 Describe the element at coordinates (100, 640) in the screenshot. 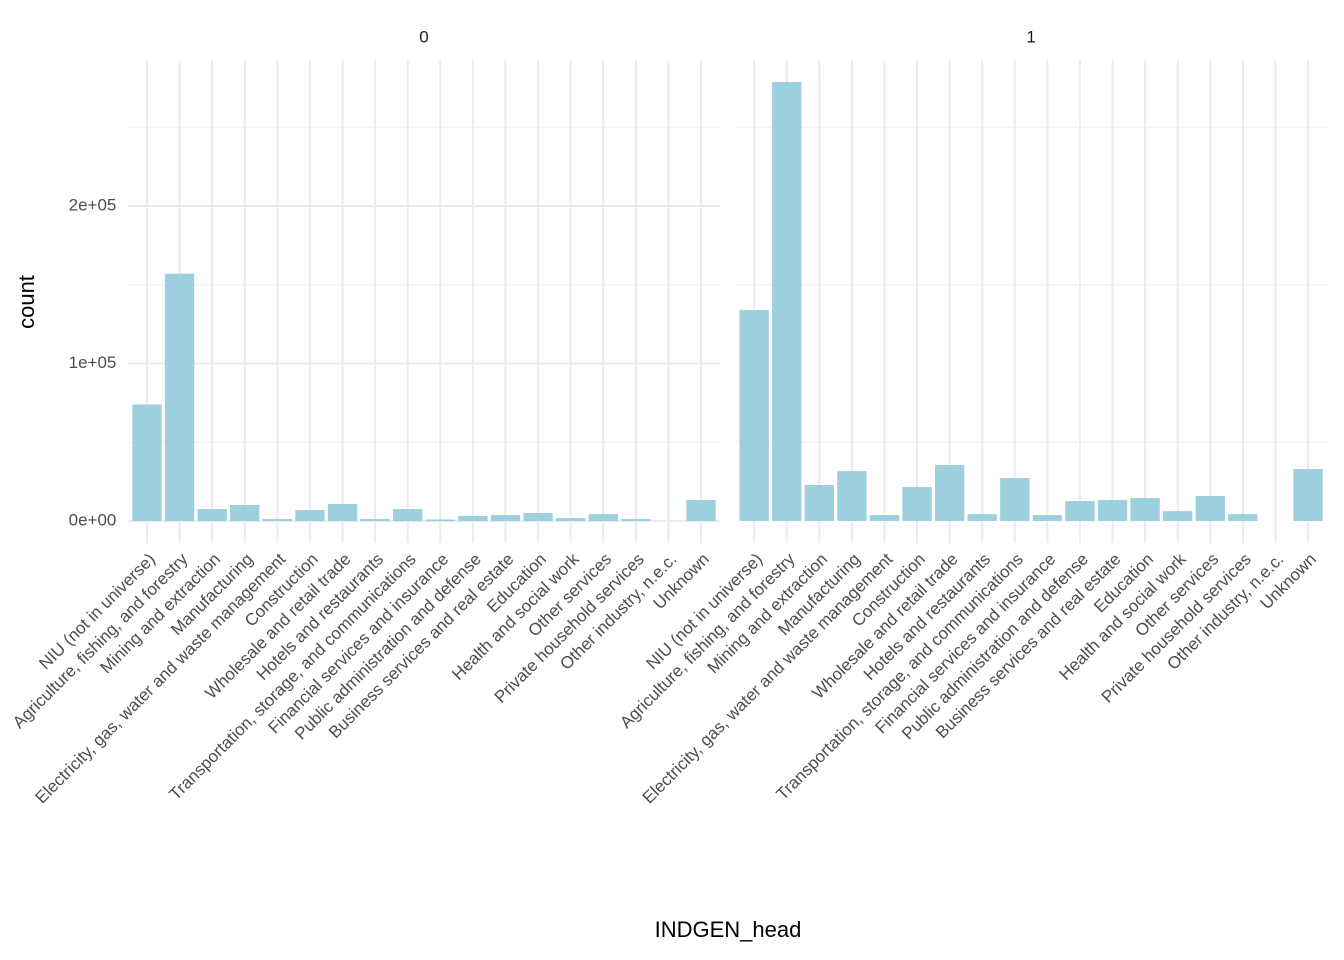

I see `x-tick-label: Agriculture, fishing, and forestry` at that location.